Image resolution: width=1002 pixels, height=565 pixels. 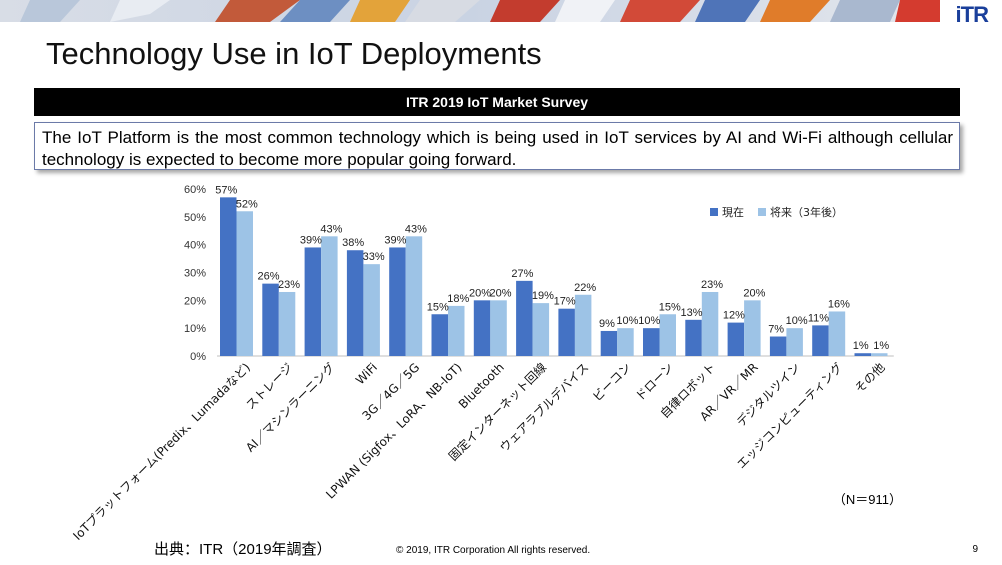 I want to click on y-tick-label: 0%, so click(x=198, y=357).